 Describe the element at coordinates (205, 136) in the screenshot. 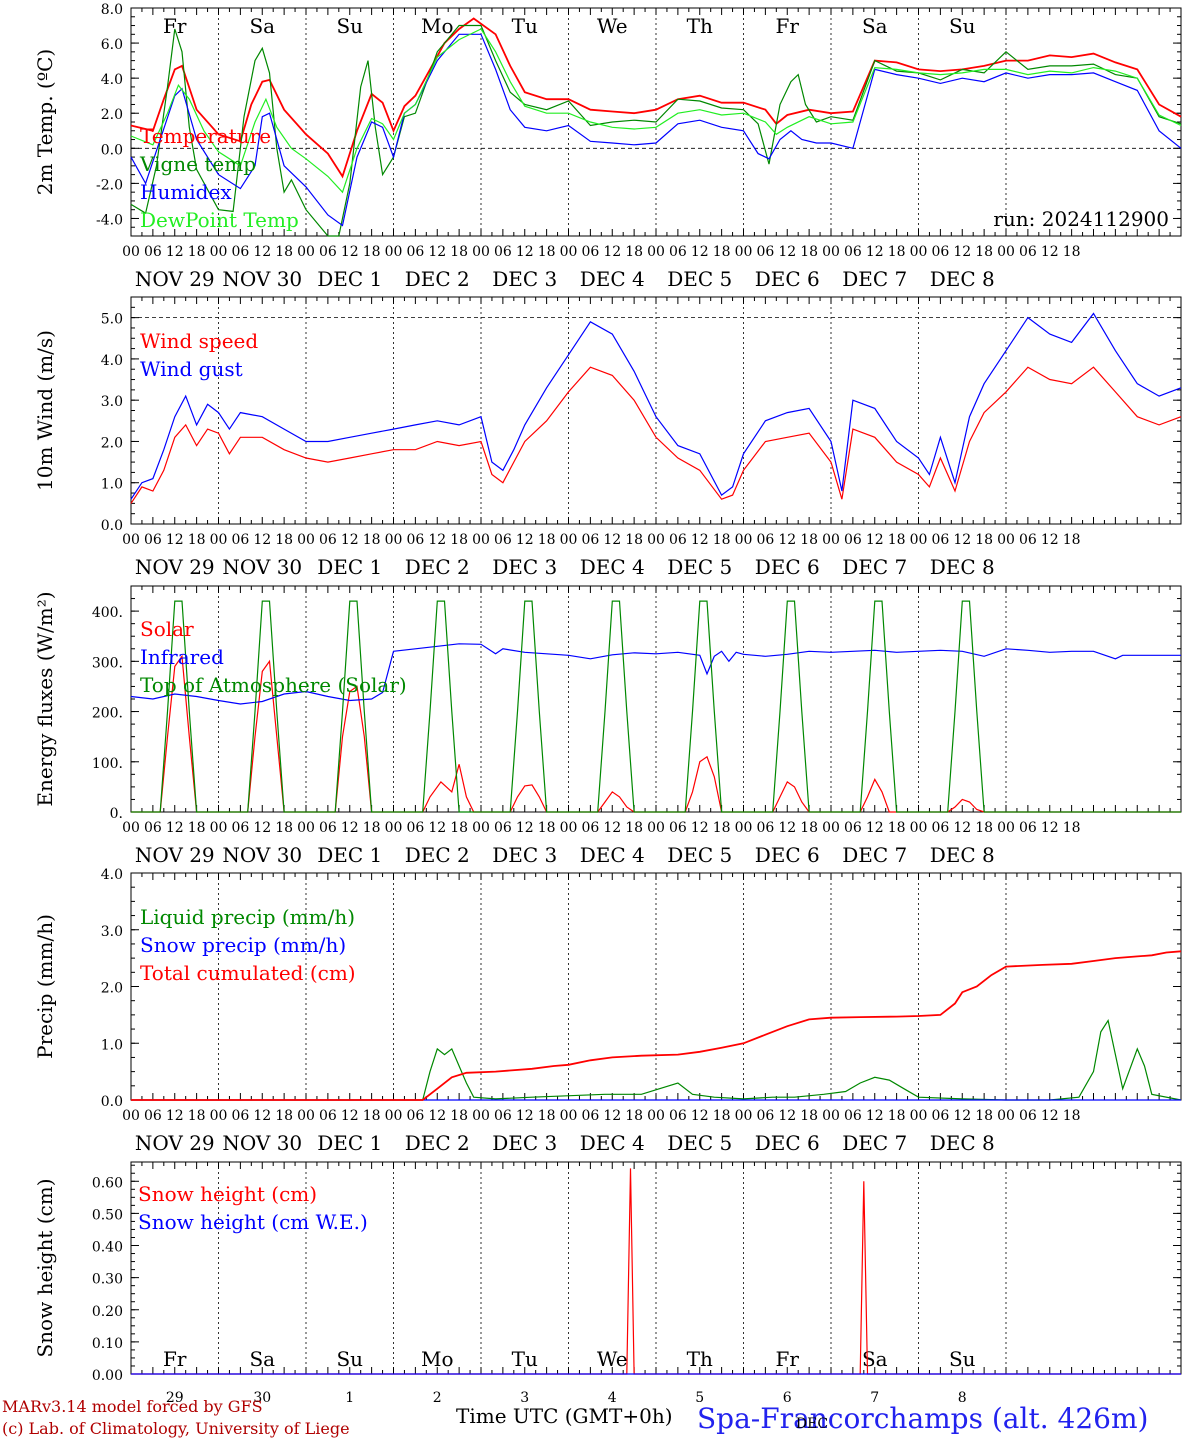

I see `legend-entry: Temperature` at that location.